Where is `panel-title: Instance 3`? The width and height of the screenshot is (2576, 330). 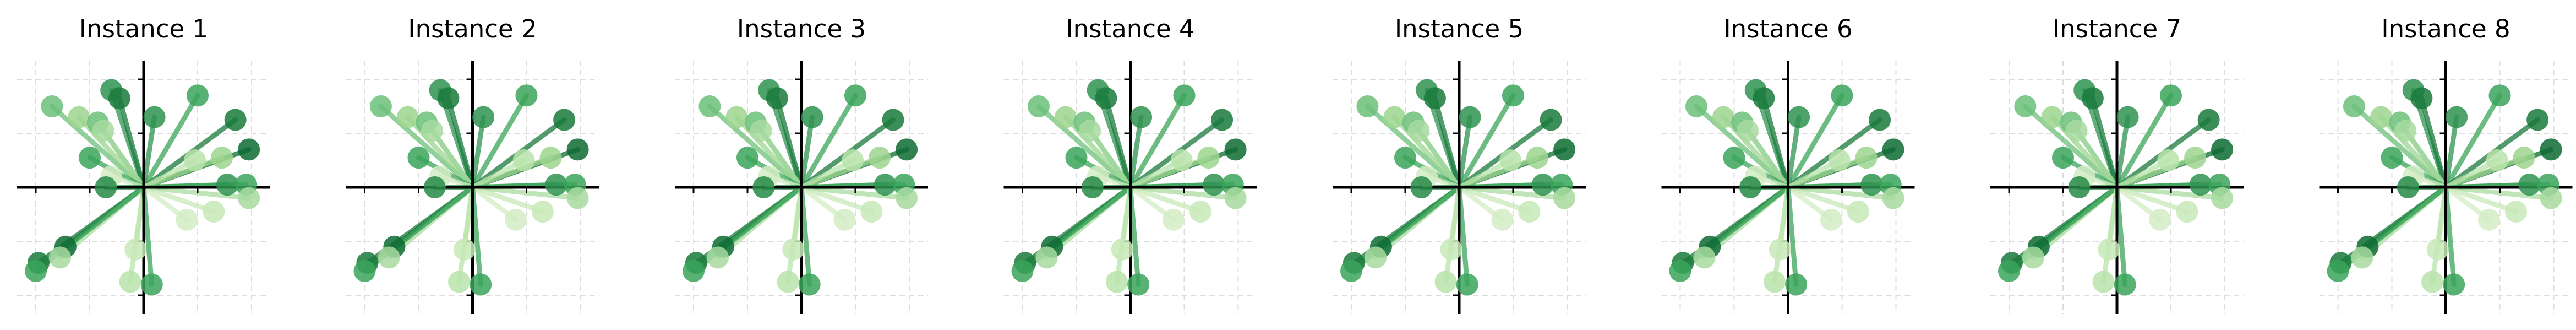
panel-title: Instance 3 is located at coordinates (801, 29).